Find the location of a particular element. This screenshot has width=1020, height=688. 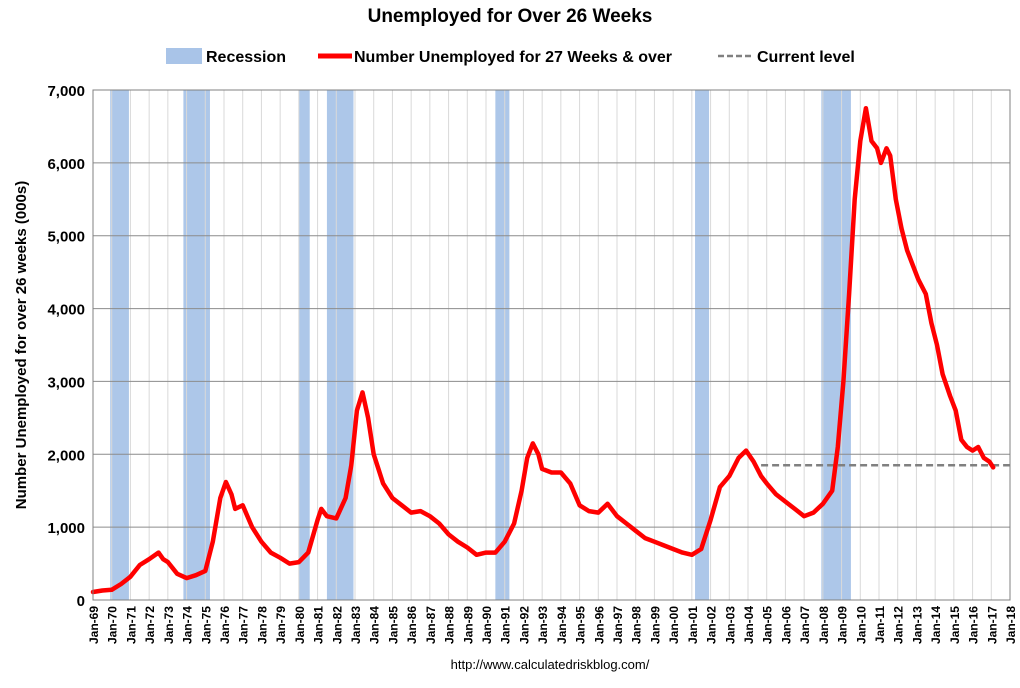

x-tick-label: Jan-71 is located at coordinates (131, 625).